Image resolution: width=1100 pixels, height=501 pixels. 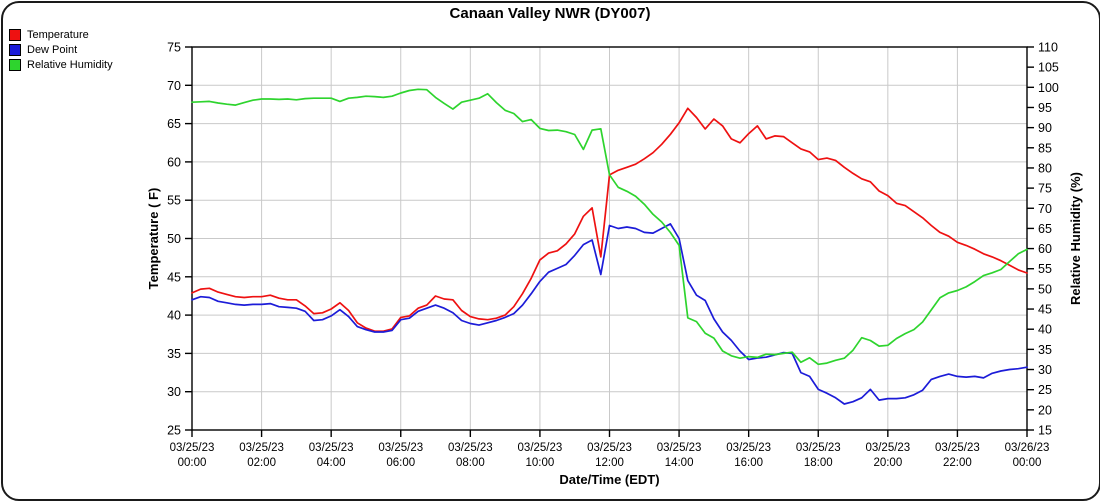 What do you see at coordinates (174, 277) in the screenshot?
I see `left-tick-label: 45` at bounding box center [174, 277].